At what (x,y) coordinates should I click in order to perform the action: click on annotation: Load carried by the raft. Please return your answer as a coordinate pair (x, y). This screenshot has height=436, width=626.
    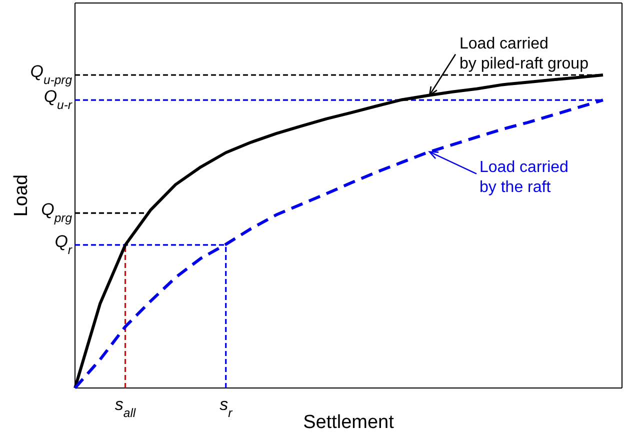
    Looking at the image, I should click on (524, 177).